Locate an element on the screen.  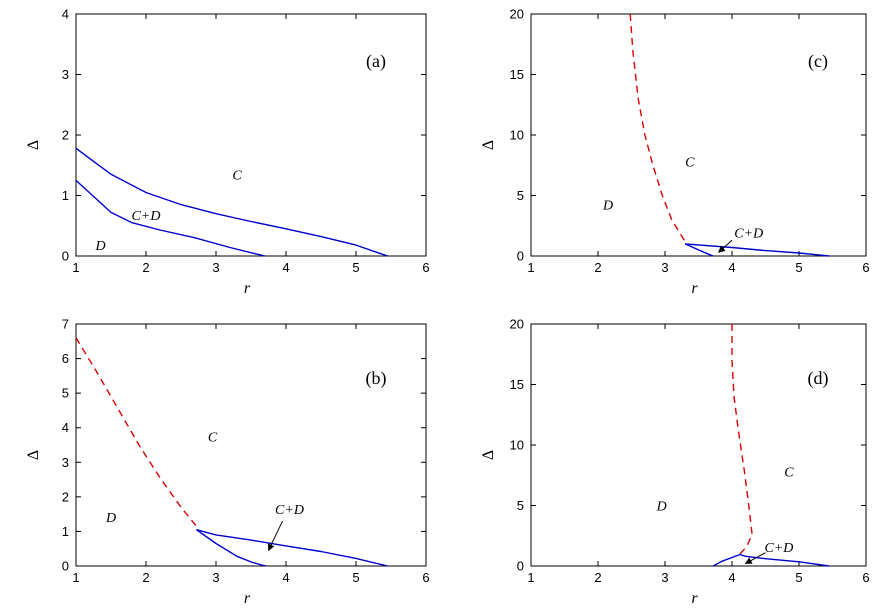
panel-label: (a) is located at coordinates (376, 61).